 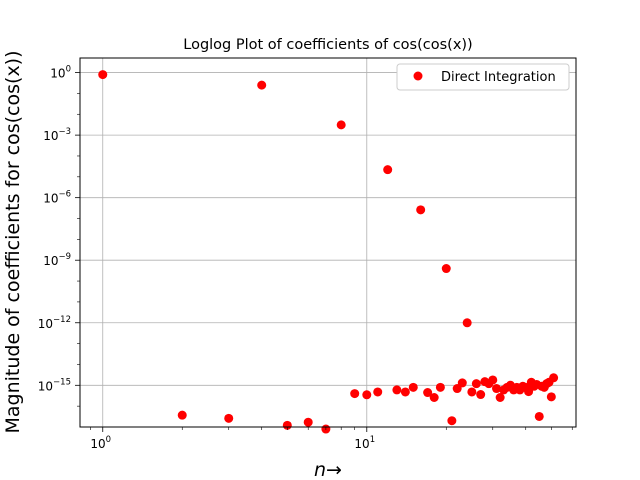 I want to click on y-tick-label: 10⁻³, so click(x=57, y=135).